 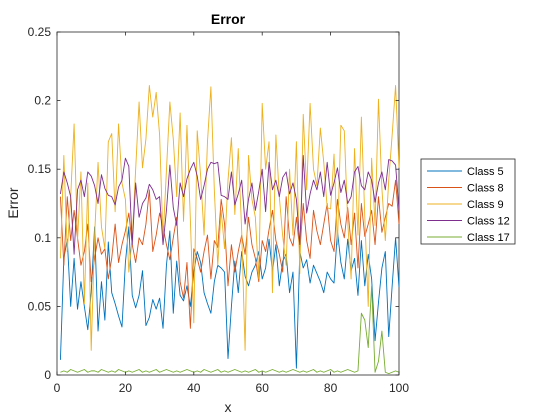 What do you see at coordinates (485, 172) in the screenshot?
I see `legend-label: Class 5` at bounding box center [485, 172].